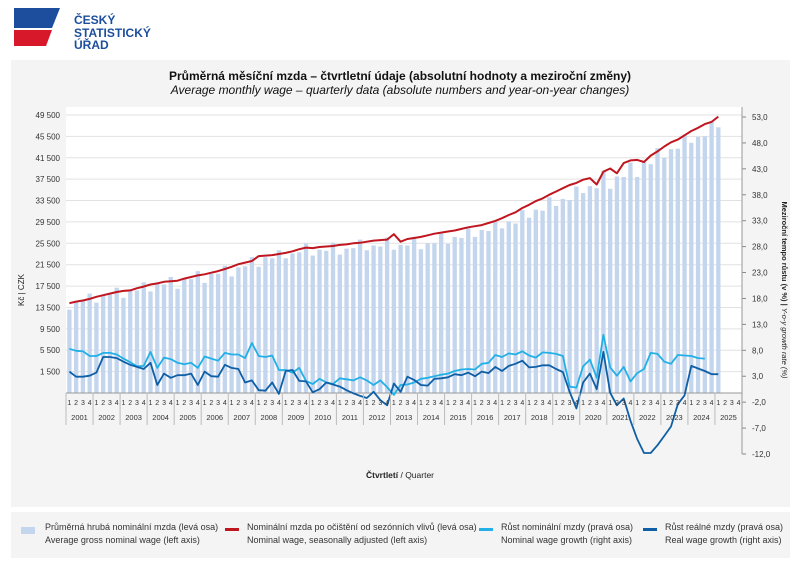  I want to click on x-axis-title-en: / Quarter, so click(416, 475).